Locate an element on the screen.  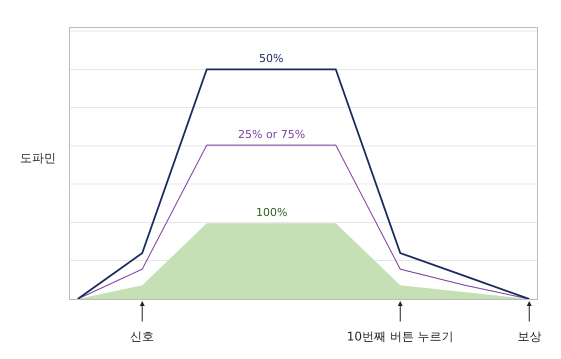
series-label: 25% or 75% is located at coordinates (272, 134).